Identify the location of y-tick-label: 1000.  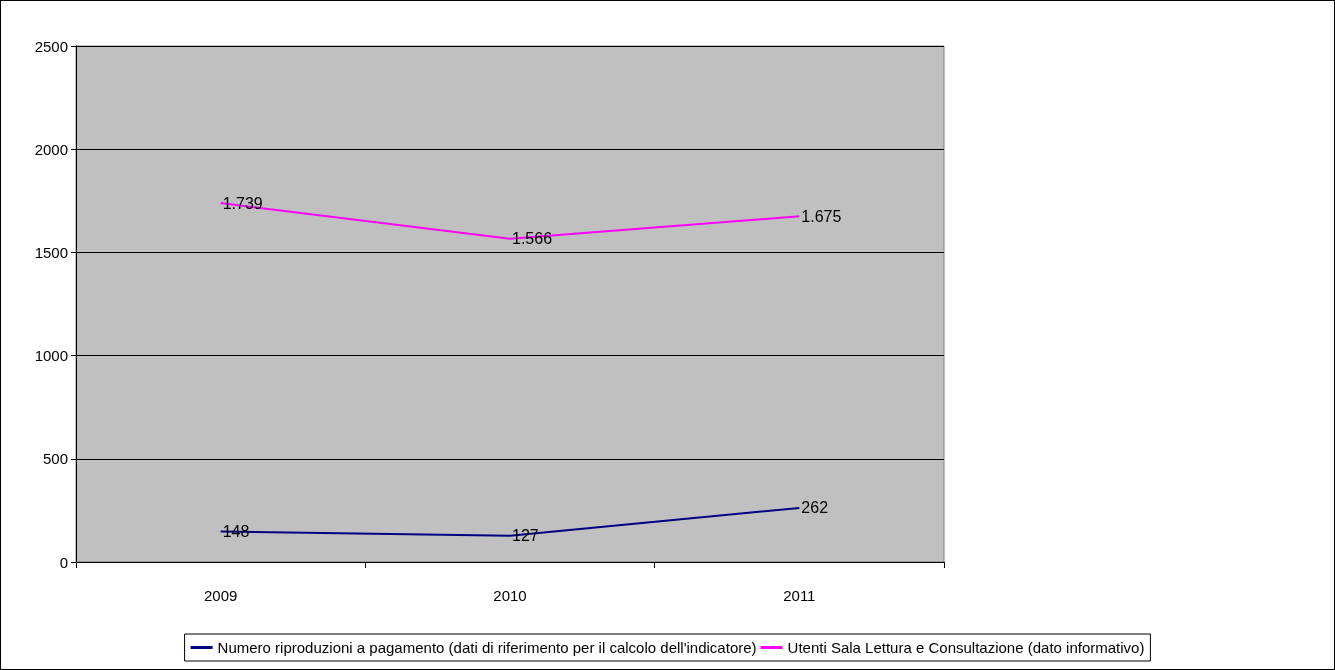
(51, 356).